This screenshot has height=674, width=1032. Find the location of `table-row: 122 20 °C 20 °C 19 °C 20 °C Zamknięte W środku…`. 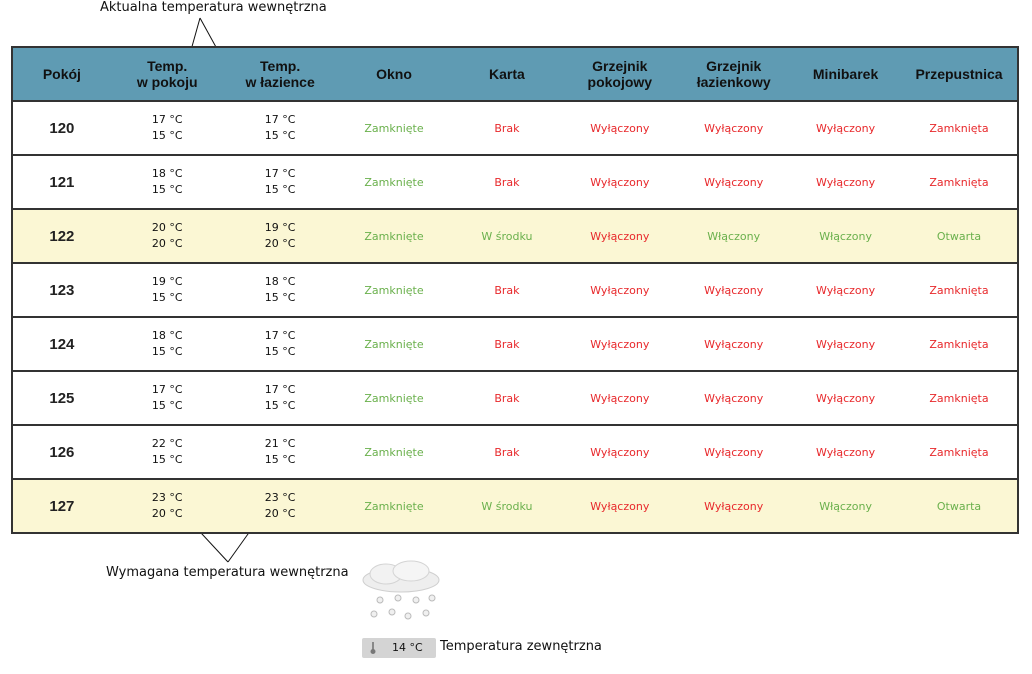

table-row: 122 20 °C 20 °C 19 °C 20 °C Zamknięte W środku… is located at coordinates (515, 236).